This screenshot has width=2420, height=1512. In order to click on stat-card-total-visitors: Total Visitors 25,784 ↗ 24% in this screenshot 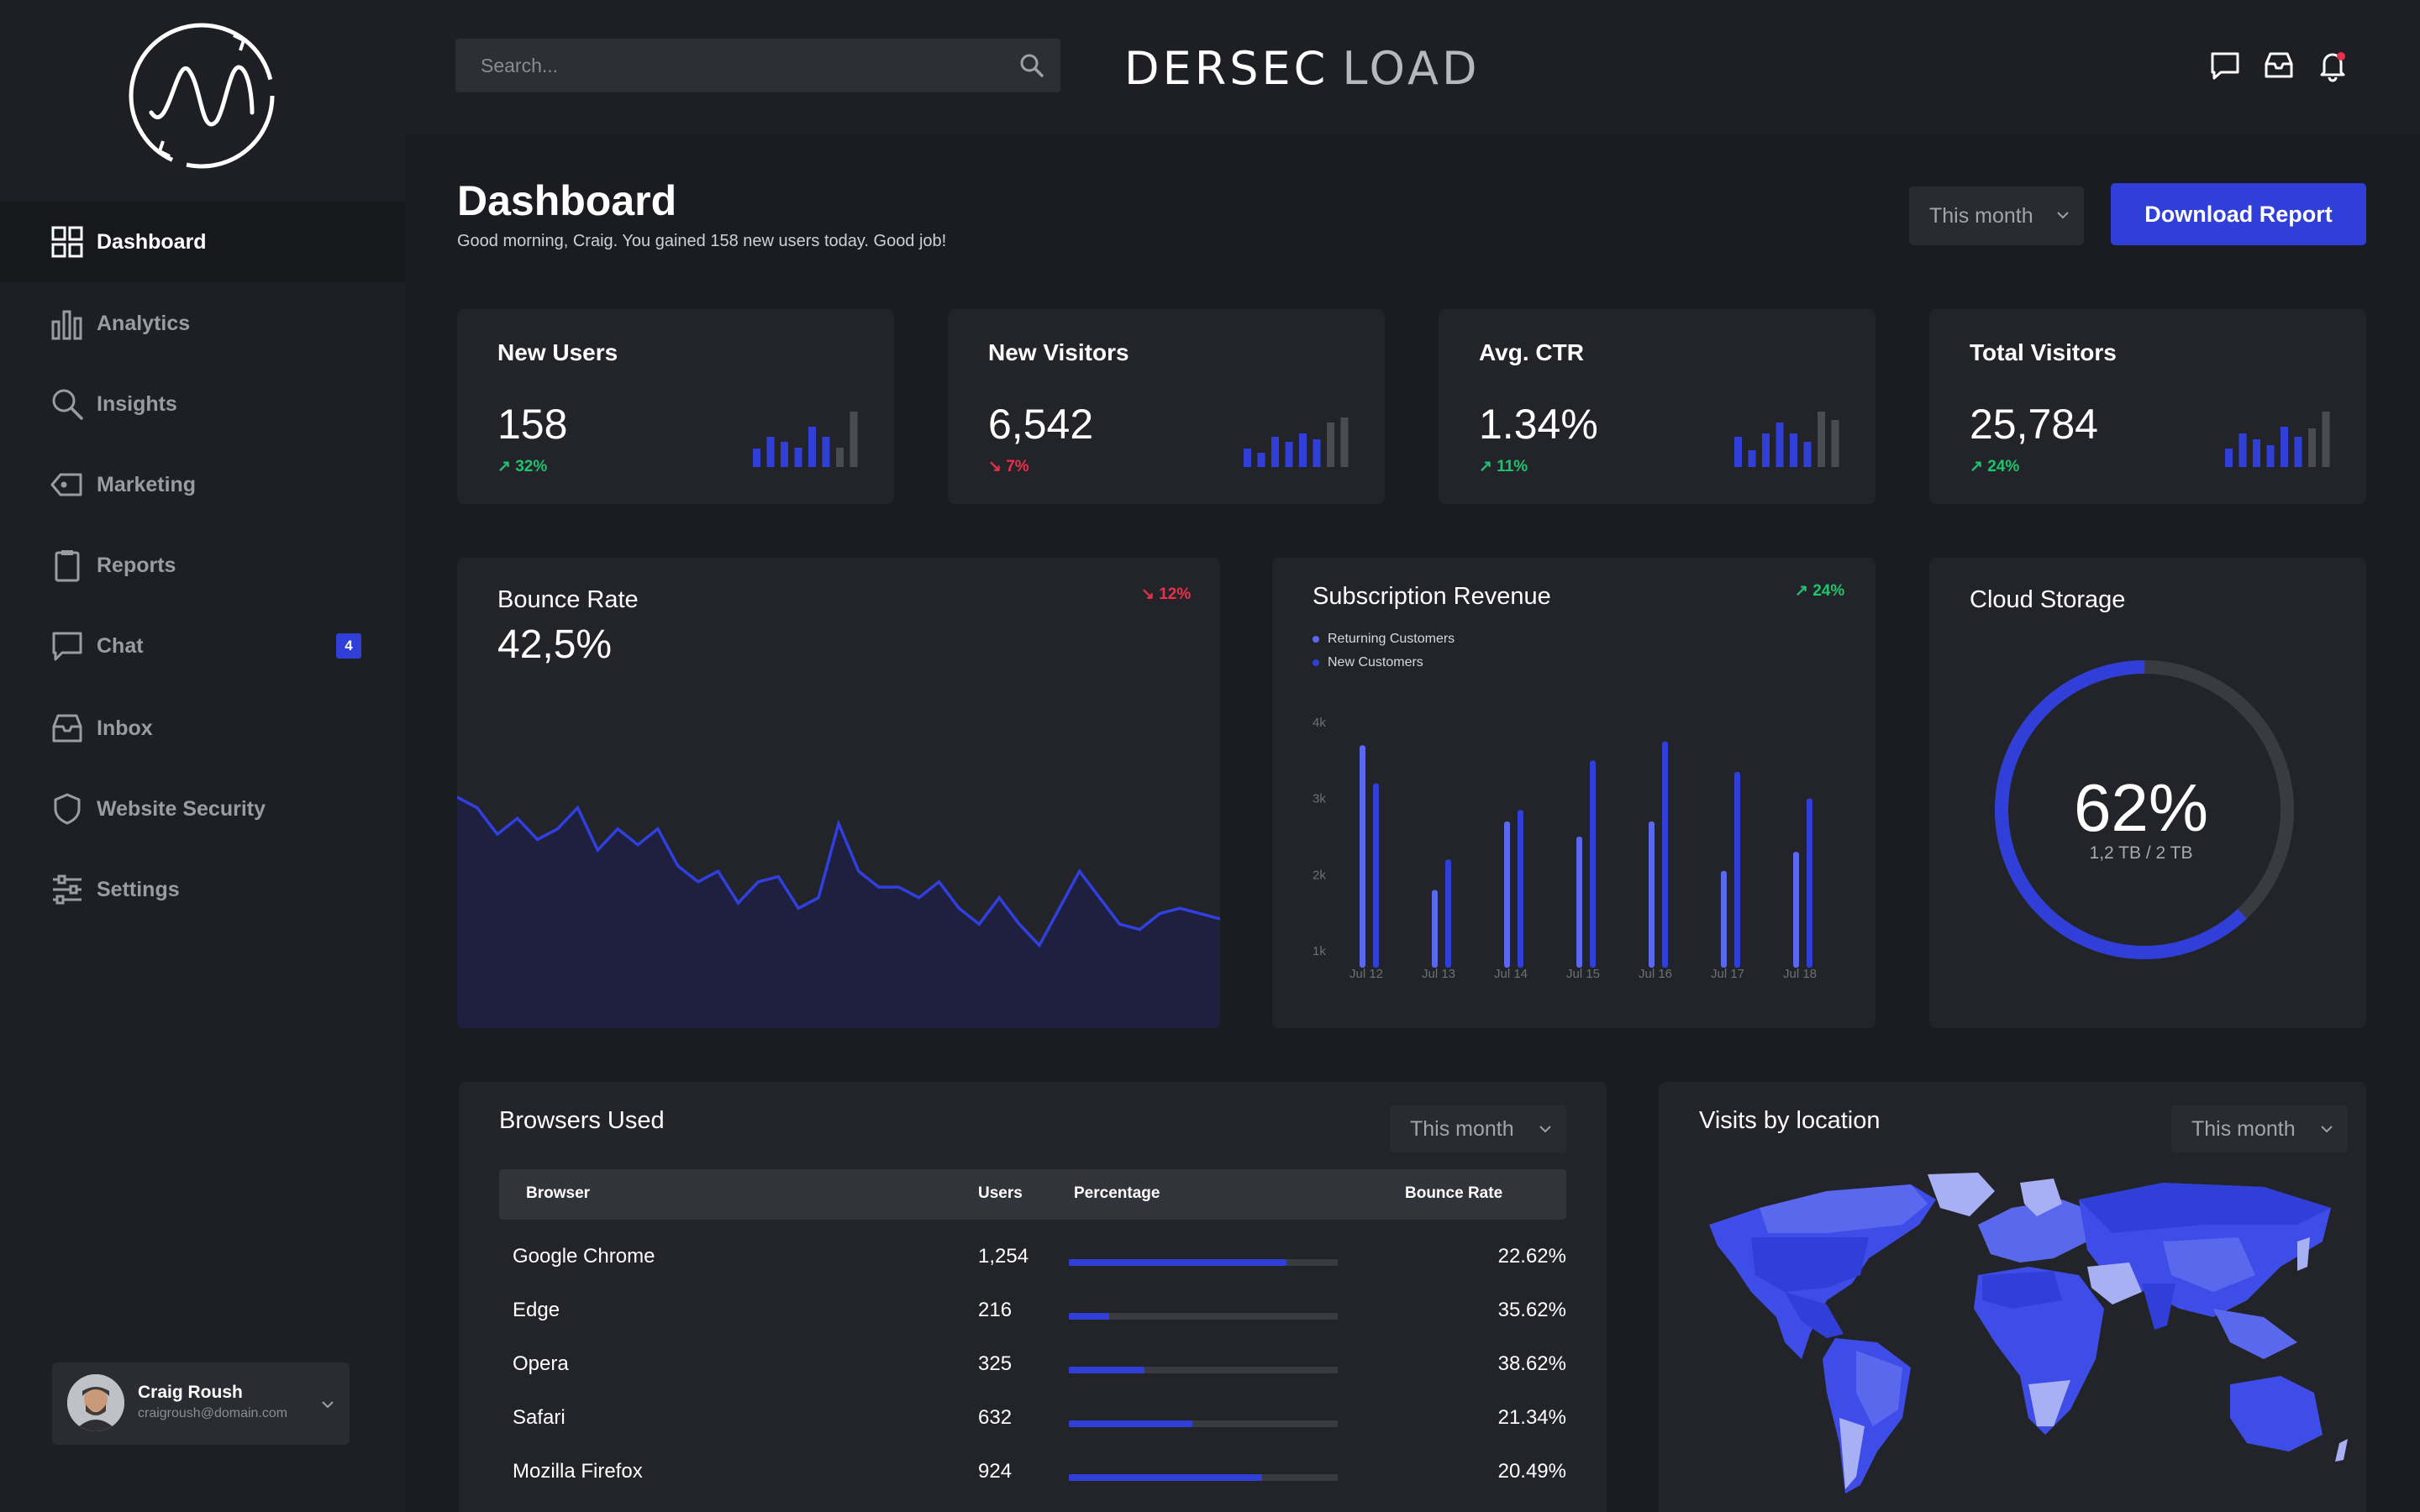, I will do `click(2147, 406)`.